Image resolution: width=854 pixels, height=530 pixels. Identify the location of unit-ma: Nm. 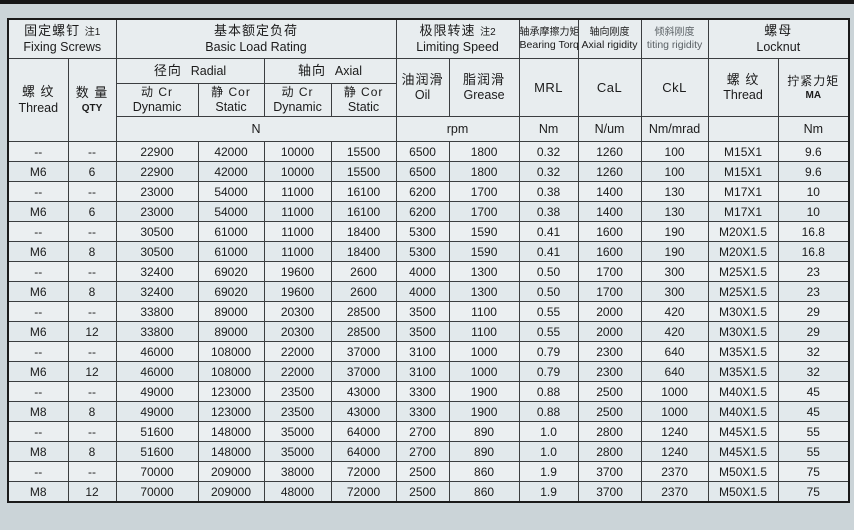
(813, 129).